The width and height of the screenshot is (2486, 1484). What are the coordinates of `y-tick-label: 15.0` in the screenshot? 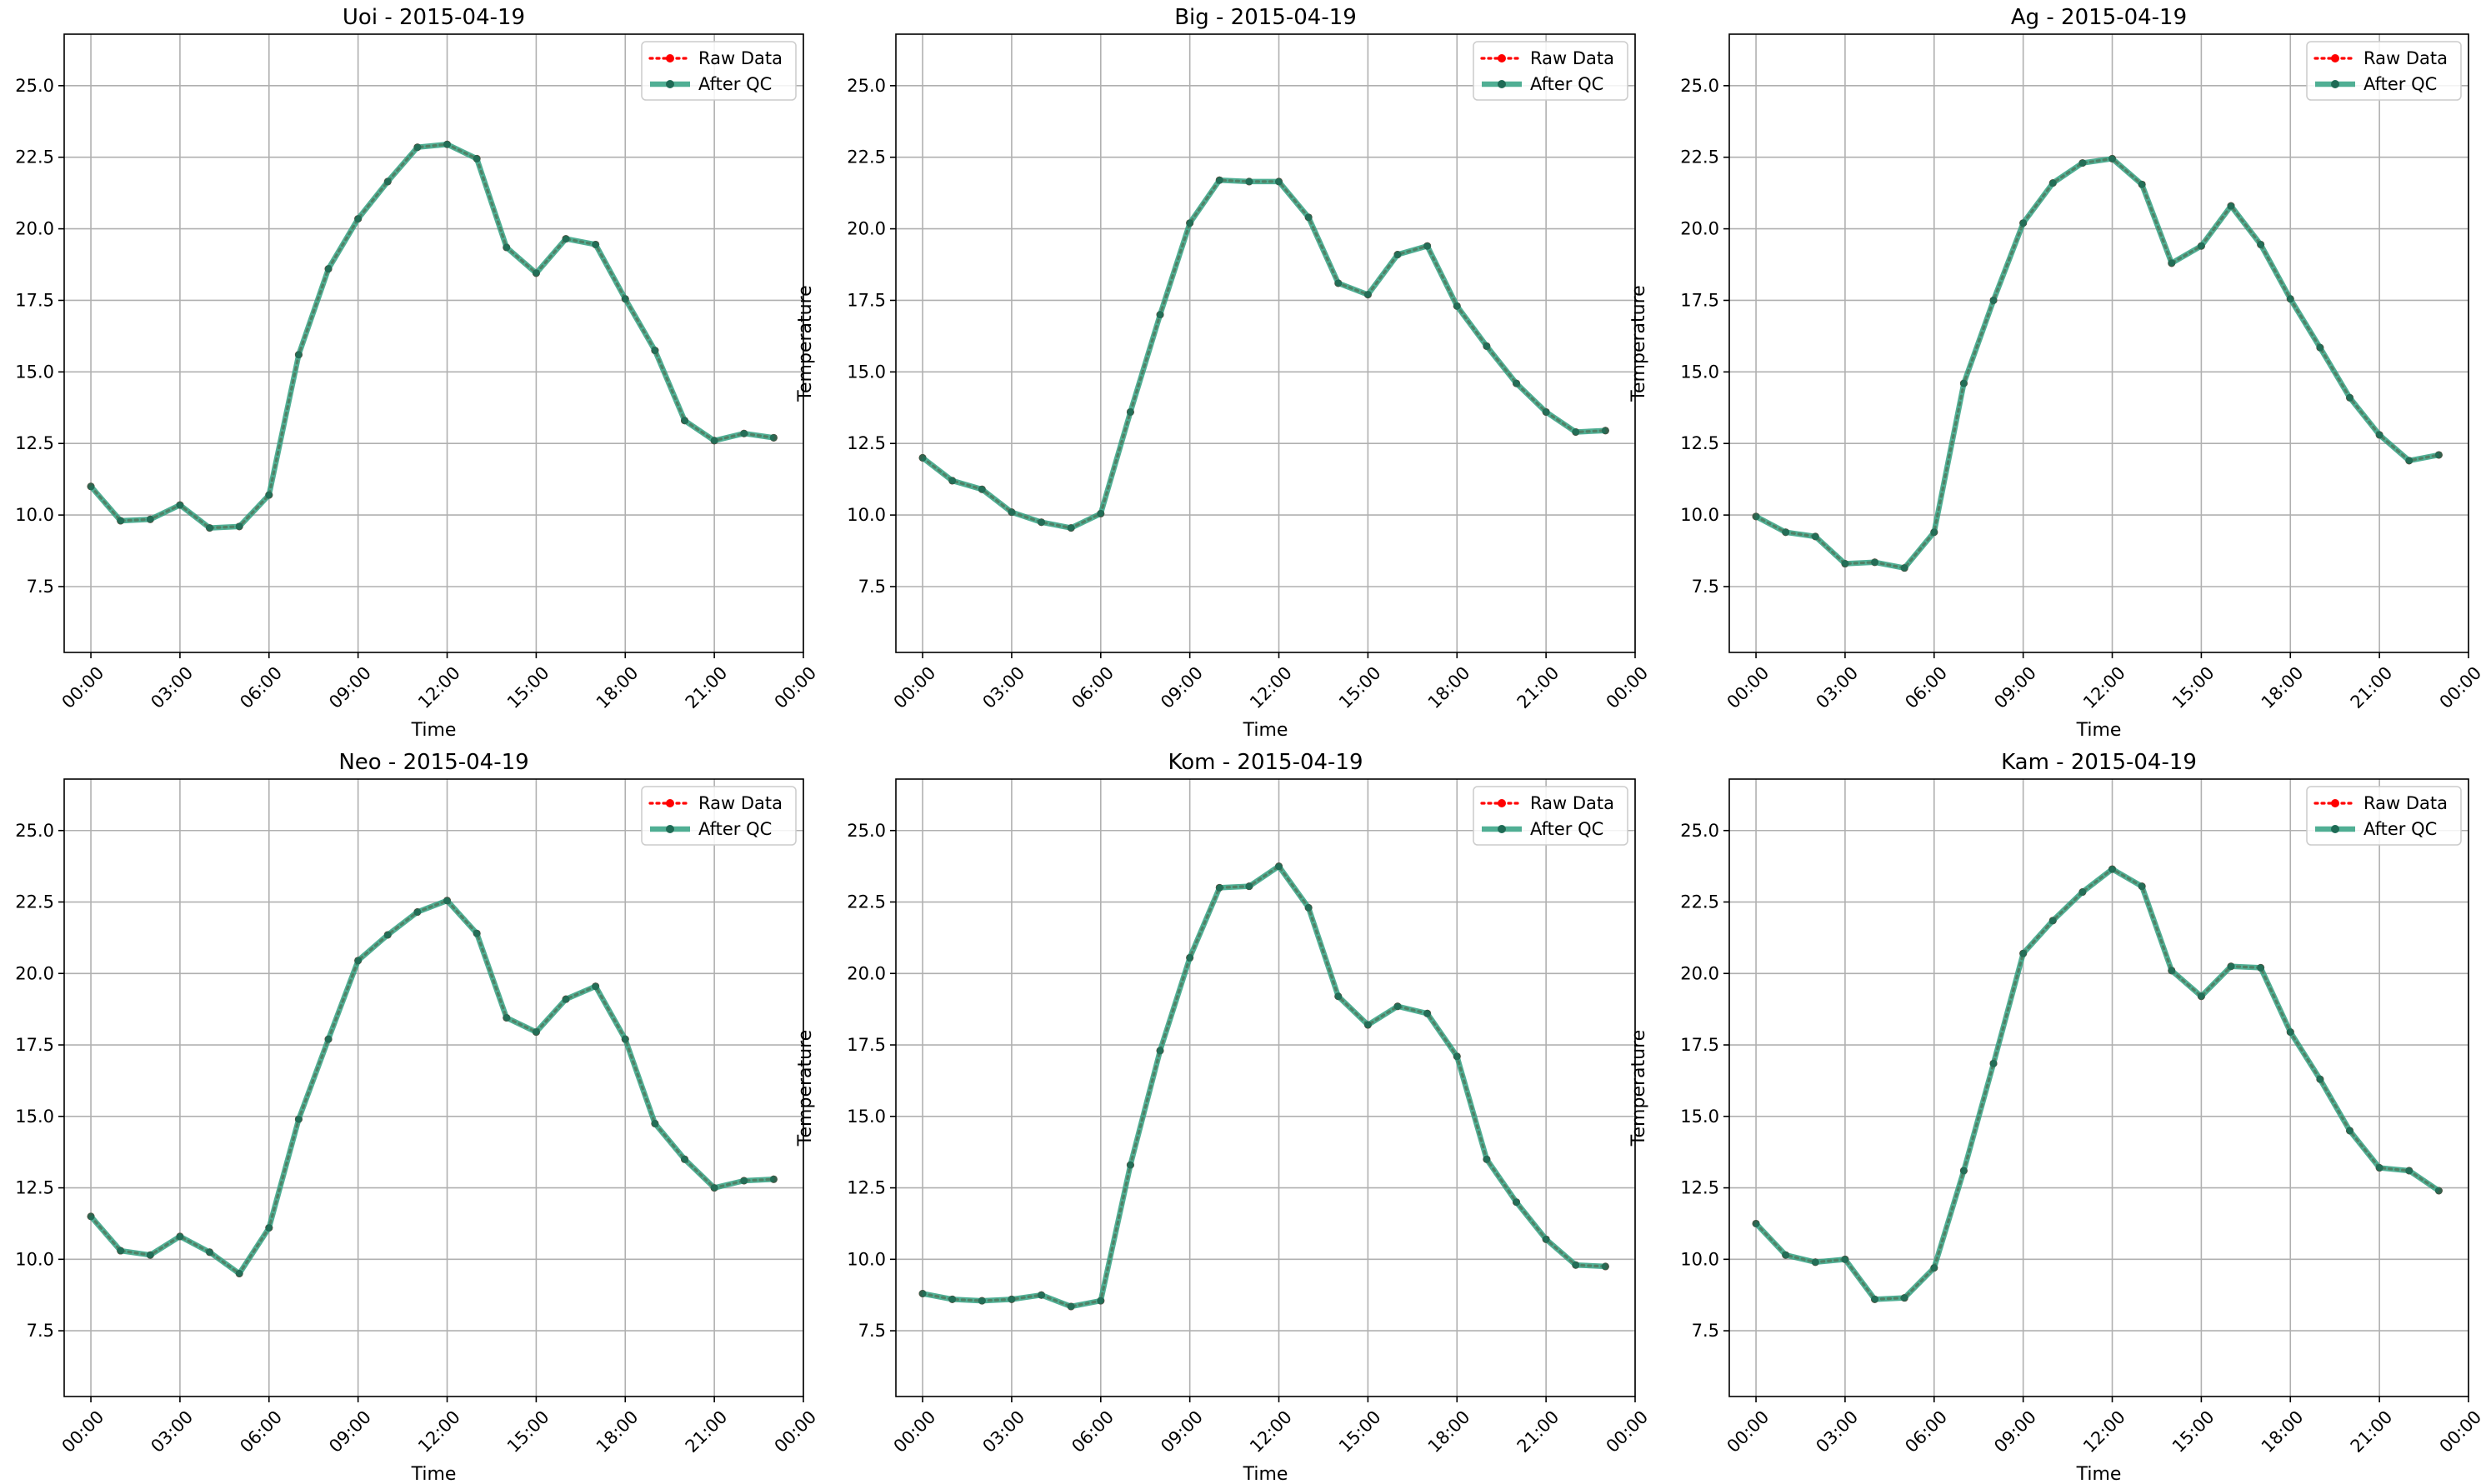 It's located at (866, 372).